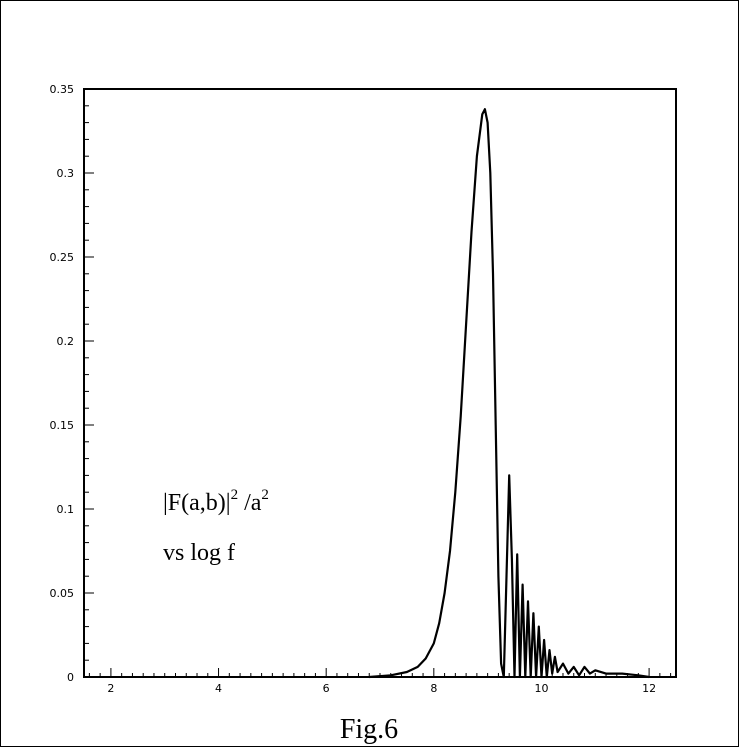 Image resolution: width=739 pixels, height=747 pixels. I want to click on x-tick-label: 10, so click(541, 688).